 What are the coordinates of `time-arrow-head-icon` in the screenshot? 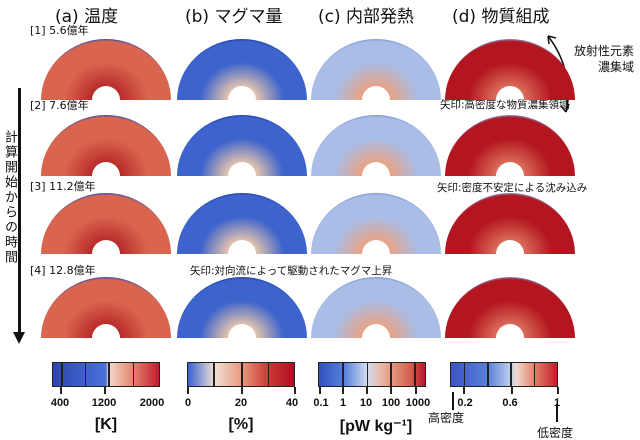 It's located at (19, 338).